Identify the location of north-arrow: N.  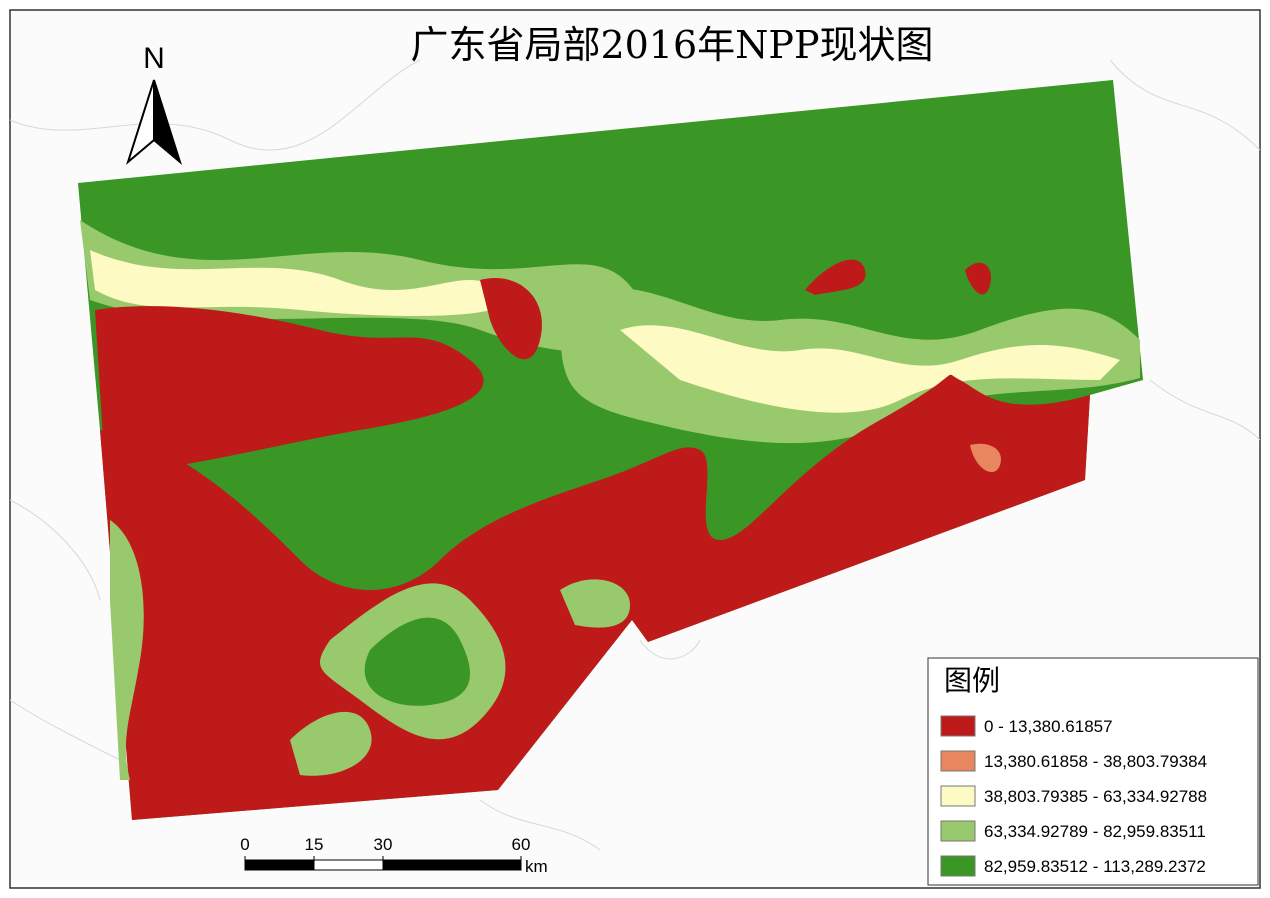
(154, 104).